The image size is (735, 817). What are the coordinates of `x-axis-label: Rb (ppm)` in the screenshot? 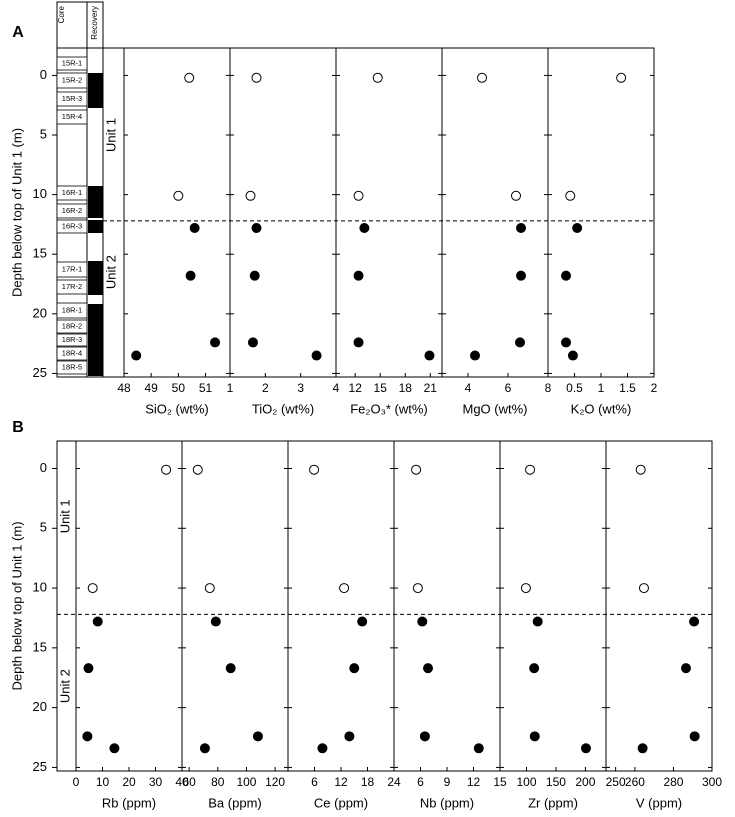 It's located at (129, 802).